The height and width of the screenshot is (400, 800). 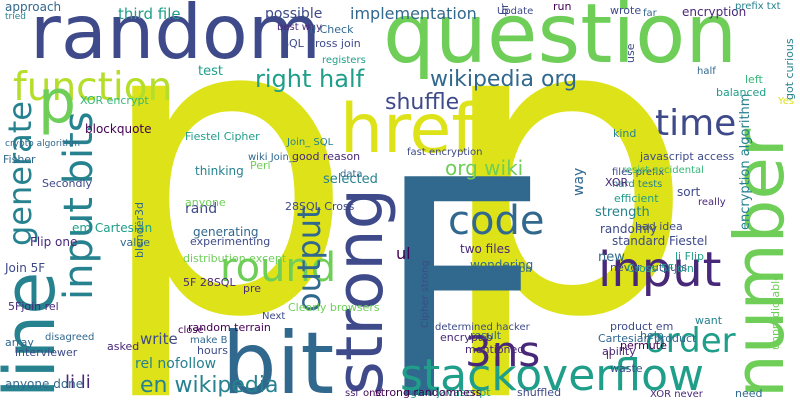 What do you see at coordinates (789, 69) in the screenshot?
I see `word: got curious` at bounding box center [789, 69].